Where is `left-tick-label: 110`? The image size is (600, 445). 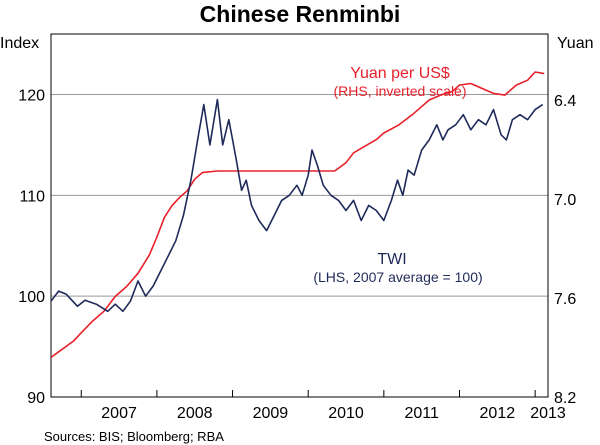 left-tick-label: 110 is located at coordinates (32, 196).